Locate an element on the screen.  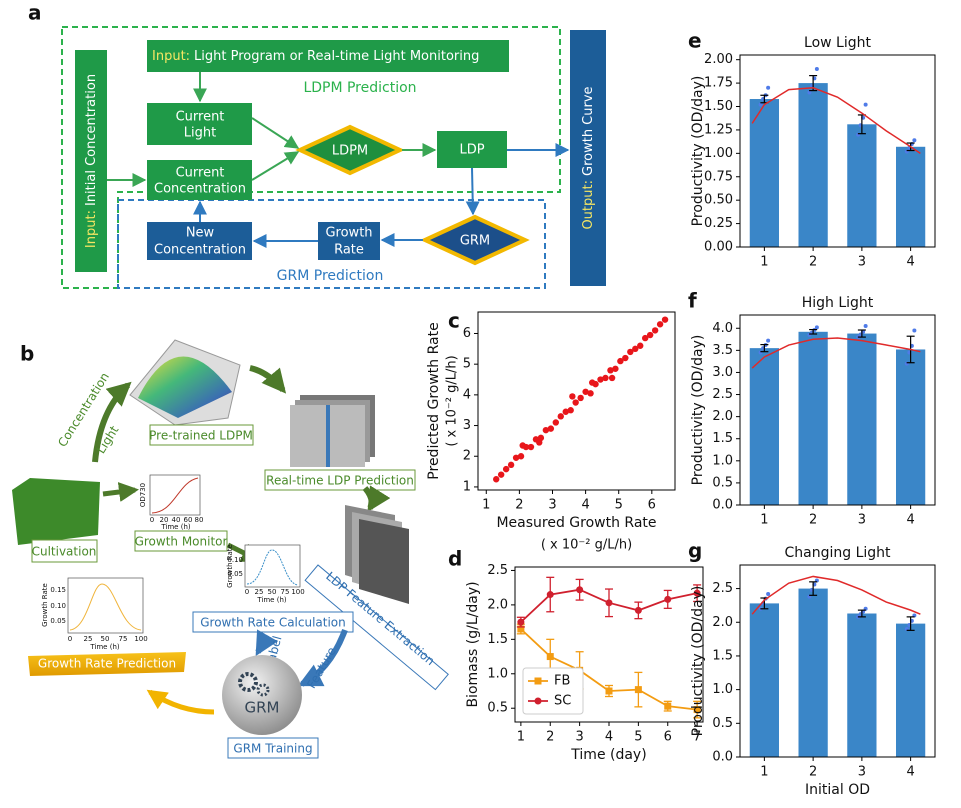
y-tick-label: 1.25 is located at coordinates (718, 129).